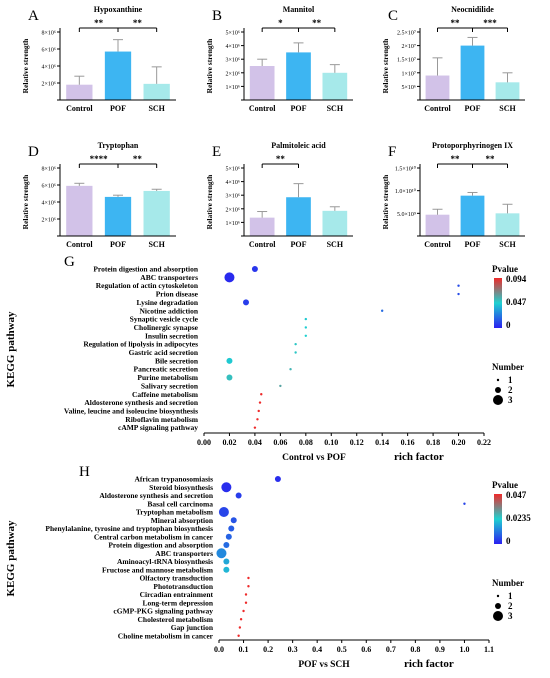 This screenshot has width=550, height=678. Describe the element at coordinates (510, 400) in the screenshot. I see `number-legend-label: 3` at that location.